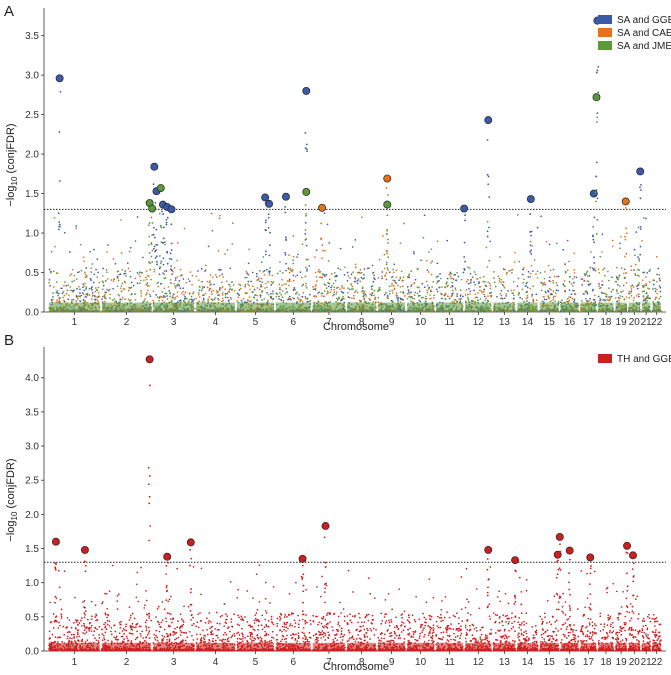 The image size is (671, 675). What do you see at coordinates (12, 499) in the screenshot?
I see `panel-b-y-axis-label: −log10 (conjFDR)` at bounding box center [12, 499].